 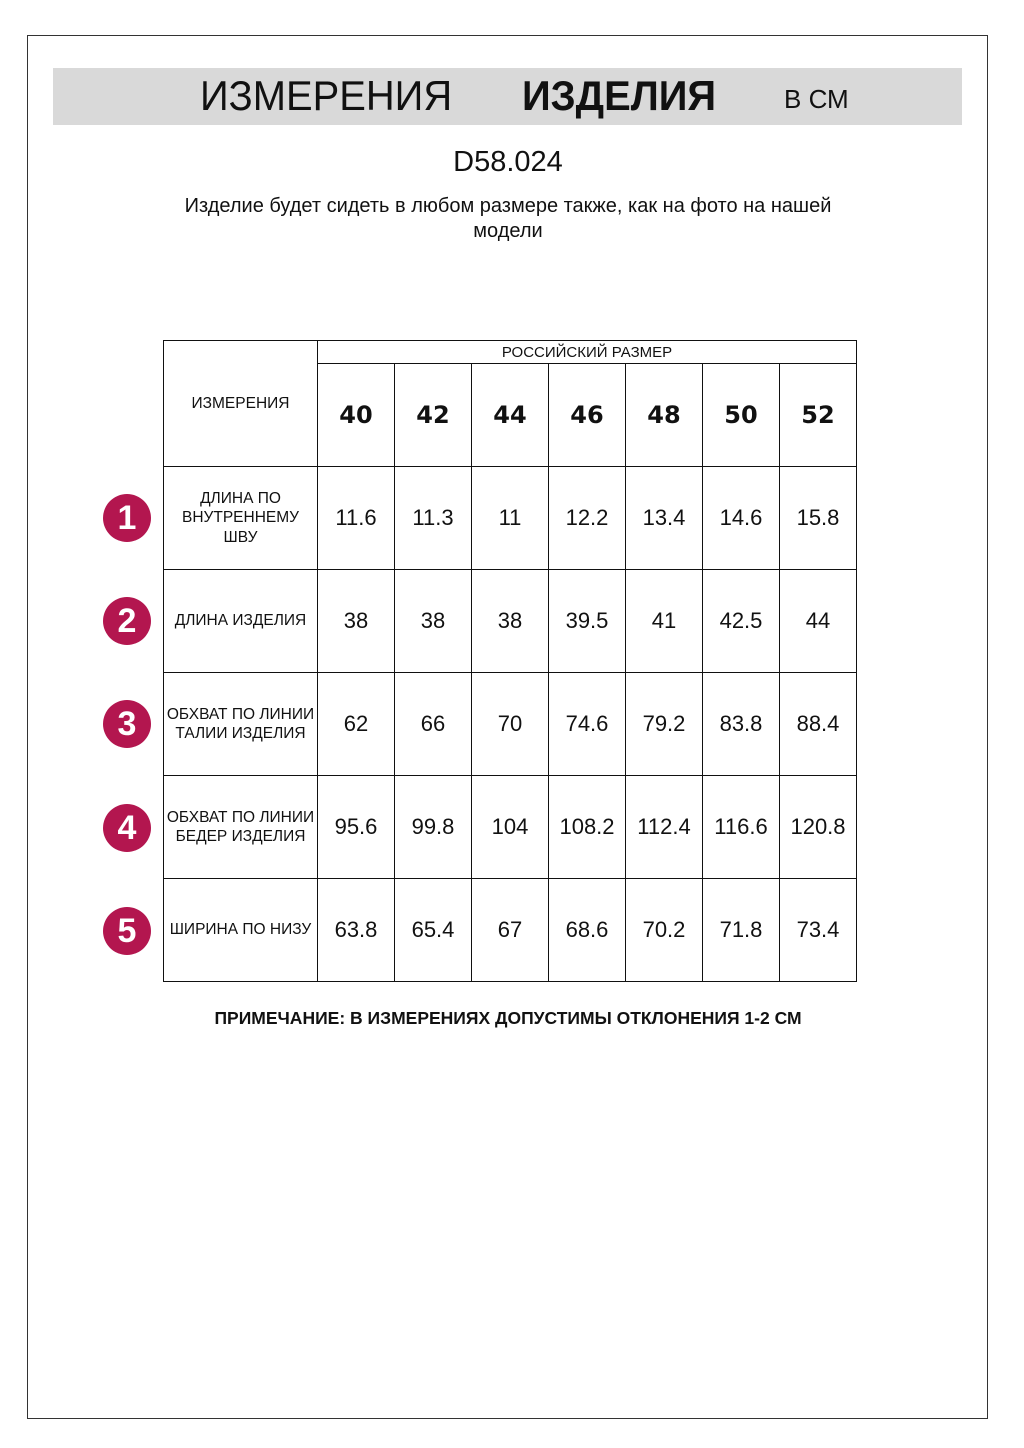 I want to click on measurement-value: 70.2, so click(x=664, y=930).